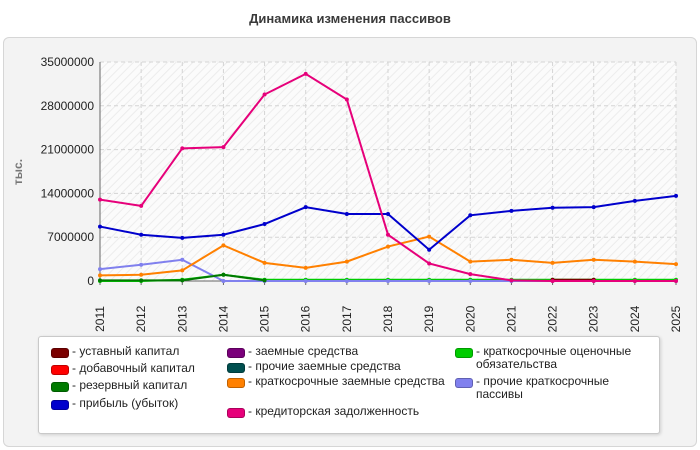 The image size is (700, 450). What do you see at coordinates (553, 318) in the screenshot?
I see `x-tick-label: 2022` at bounding box center [553, 318].